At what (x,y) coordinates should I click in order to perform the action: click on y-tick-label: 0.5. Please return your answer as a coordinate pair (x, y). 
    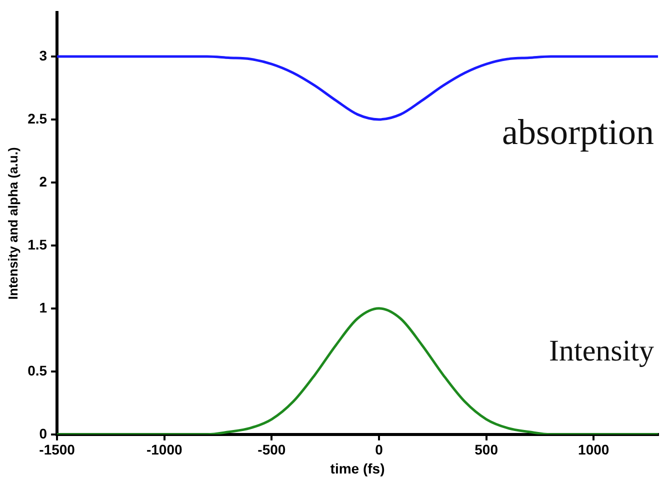
    Looking at the image, I should click on (38, 370).